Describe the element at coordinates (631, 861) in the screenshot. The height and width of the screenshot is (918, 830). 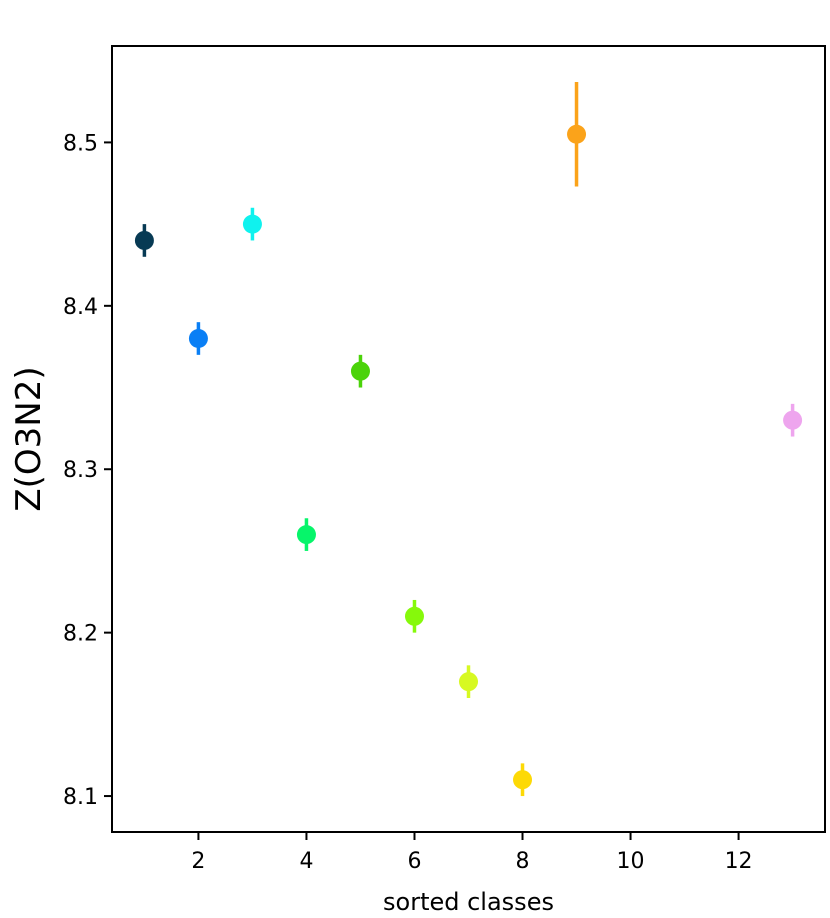
I see `x-tick-label: 10` at that location.